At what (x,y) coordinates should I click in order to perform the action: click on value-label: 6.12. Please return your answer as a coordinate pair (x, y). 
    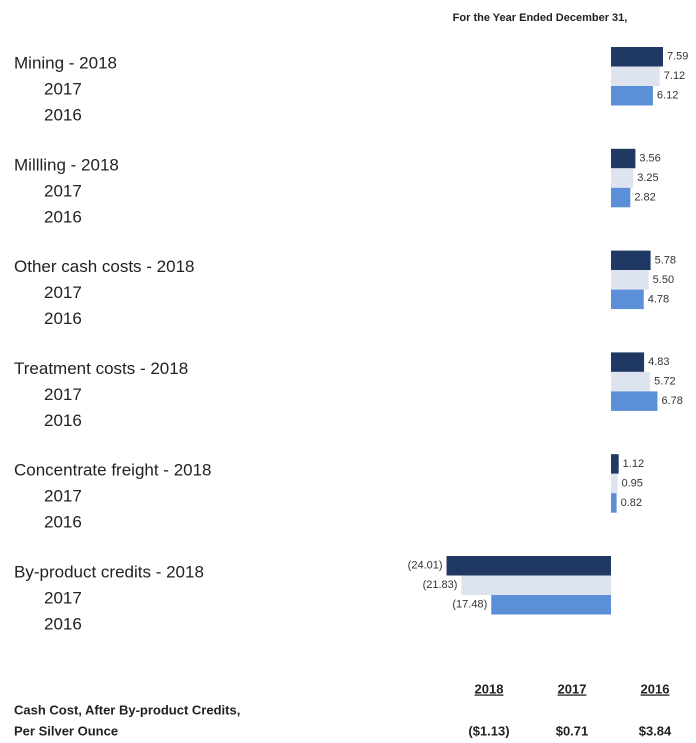
    Looking at the image, I should click on (667, 96).